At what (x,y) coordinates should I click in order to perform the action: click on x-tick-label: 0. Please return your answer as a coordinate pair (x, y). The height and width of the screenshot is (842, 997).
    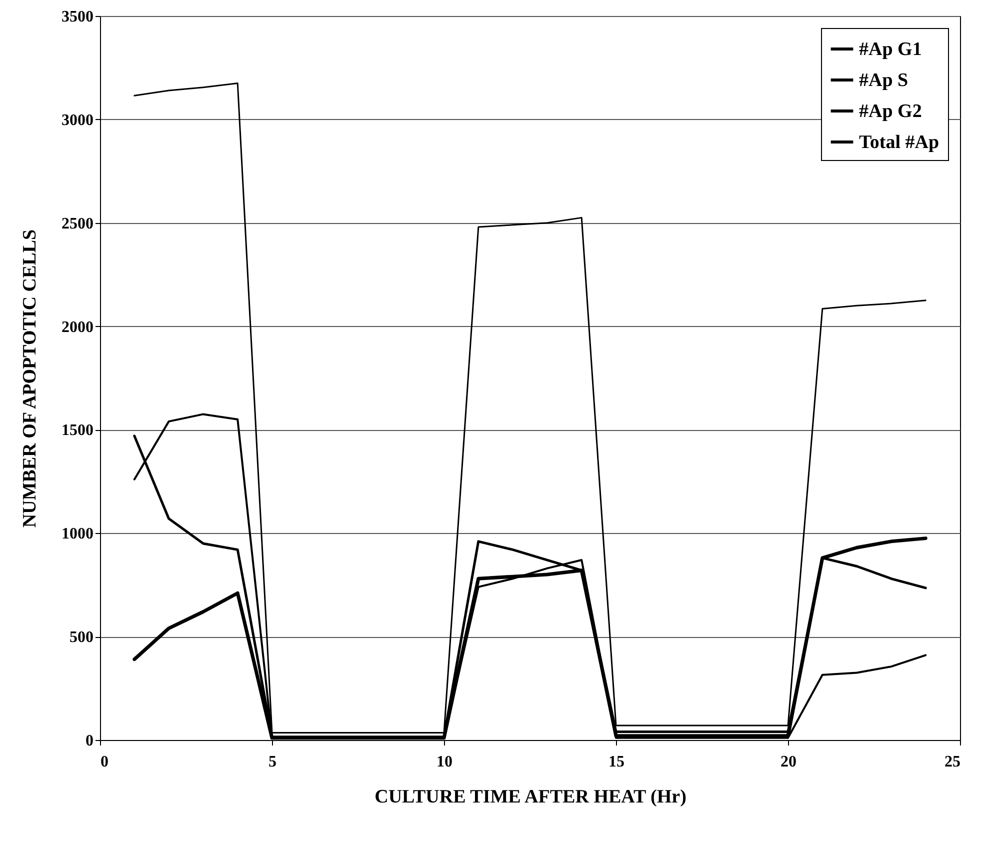
    Looking at the image, I should click on (104, 762).